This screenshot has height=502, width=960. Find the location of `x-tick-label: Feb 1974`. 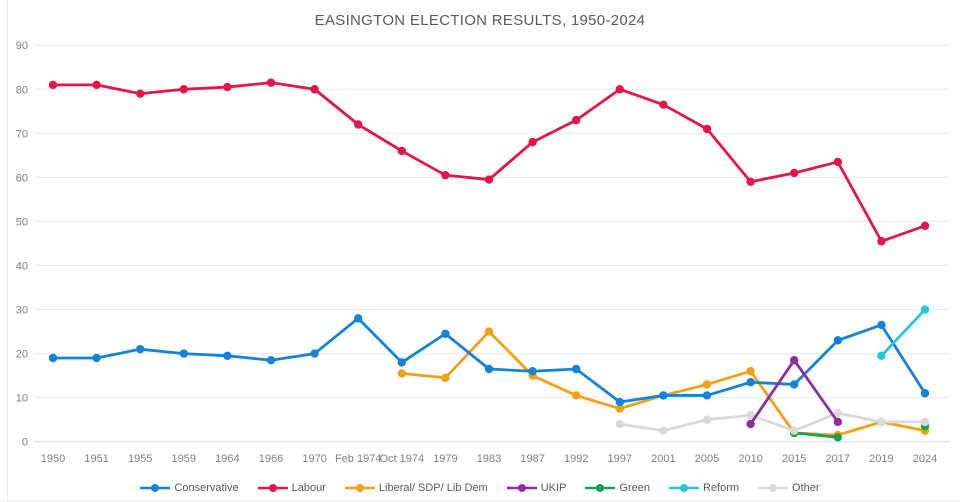

x-tick-label: Feb 1974 is located at coordinates (358, 459).